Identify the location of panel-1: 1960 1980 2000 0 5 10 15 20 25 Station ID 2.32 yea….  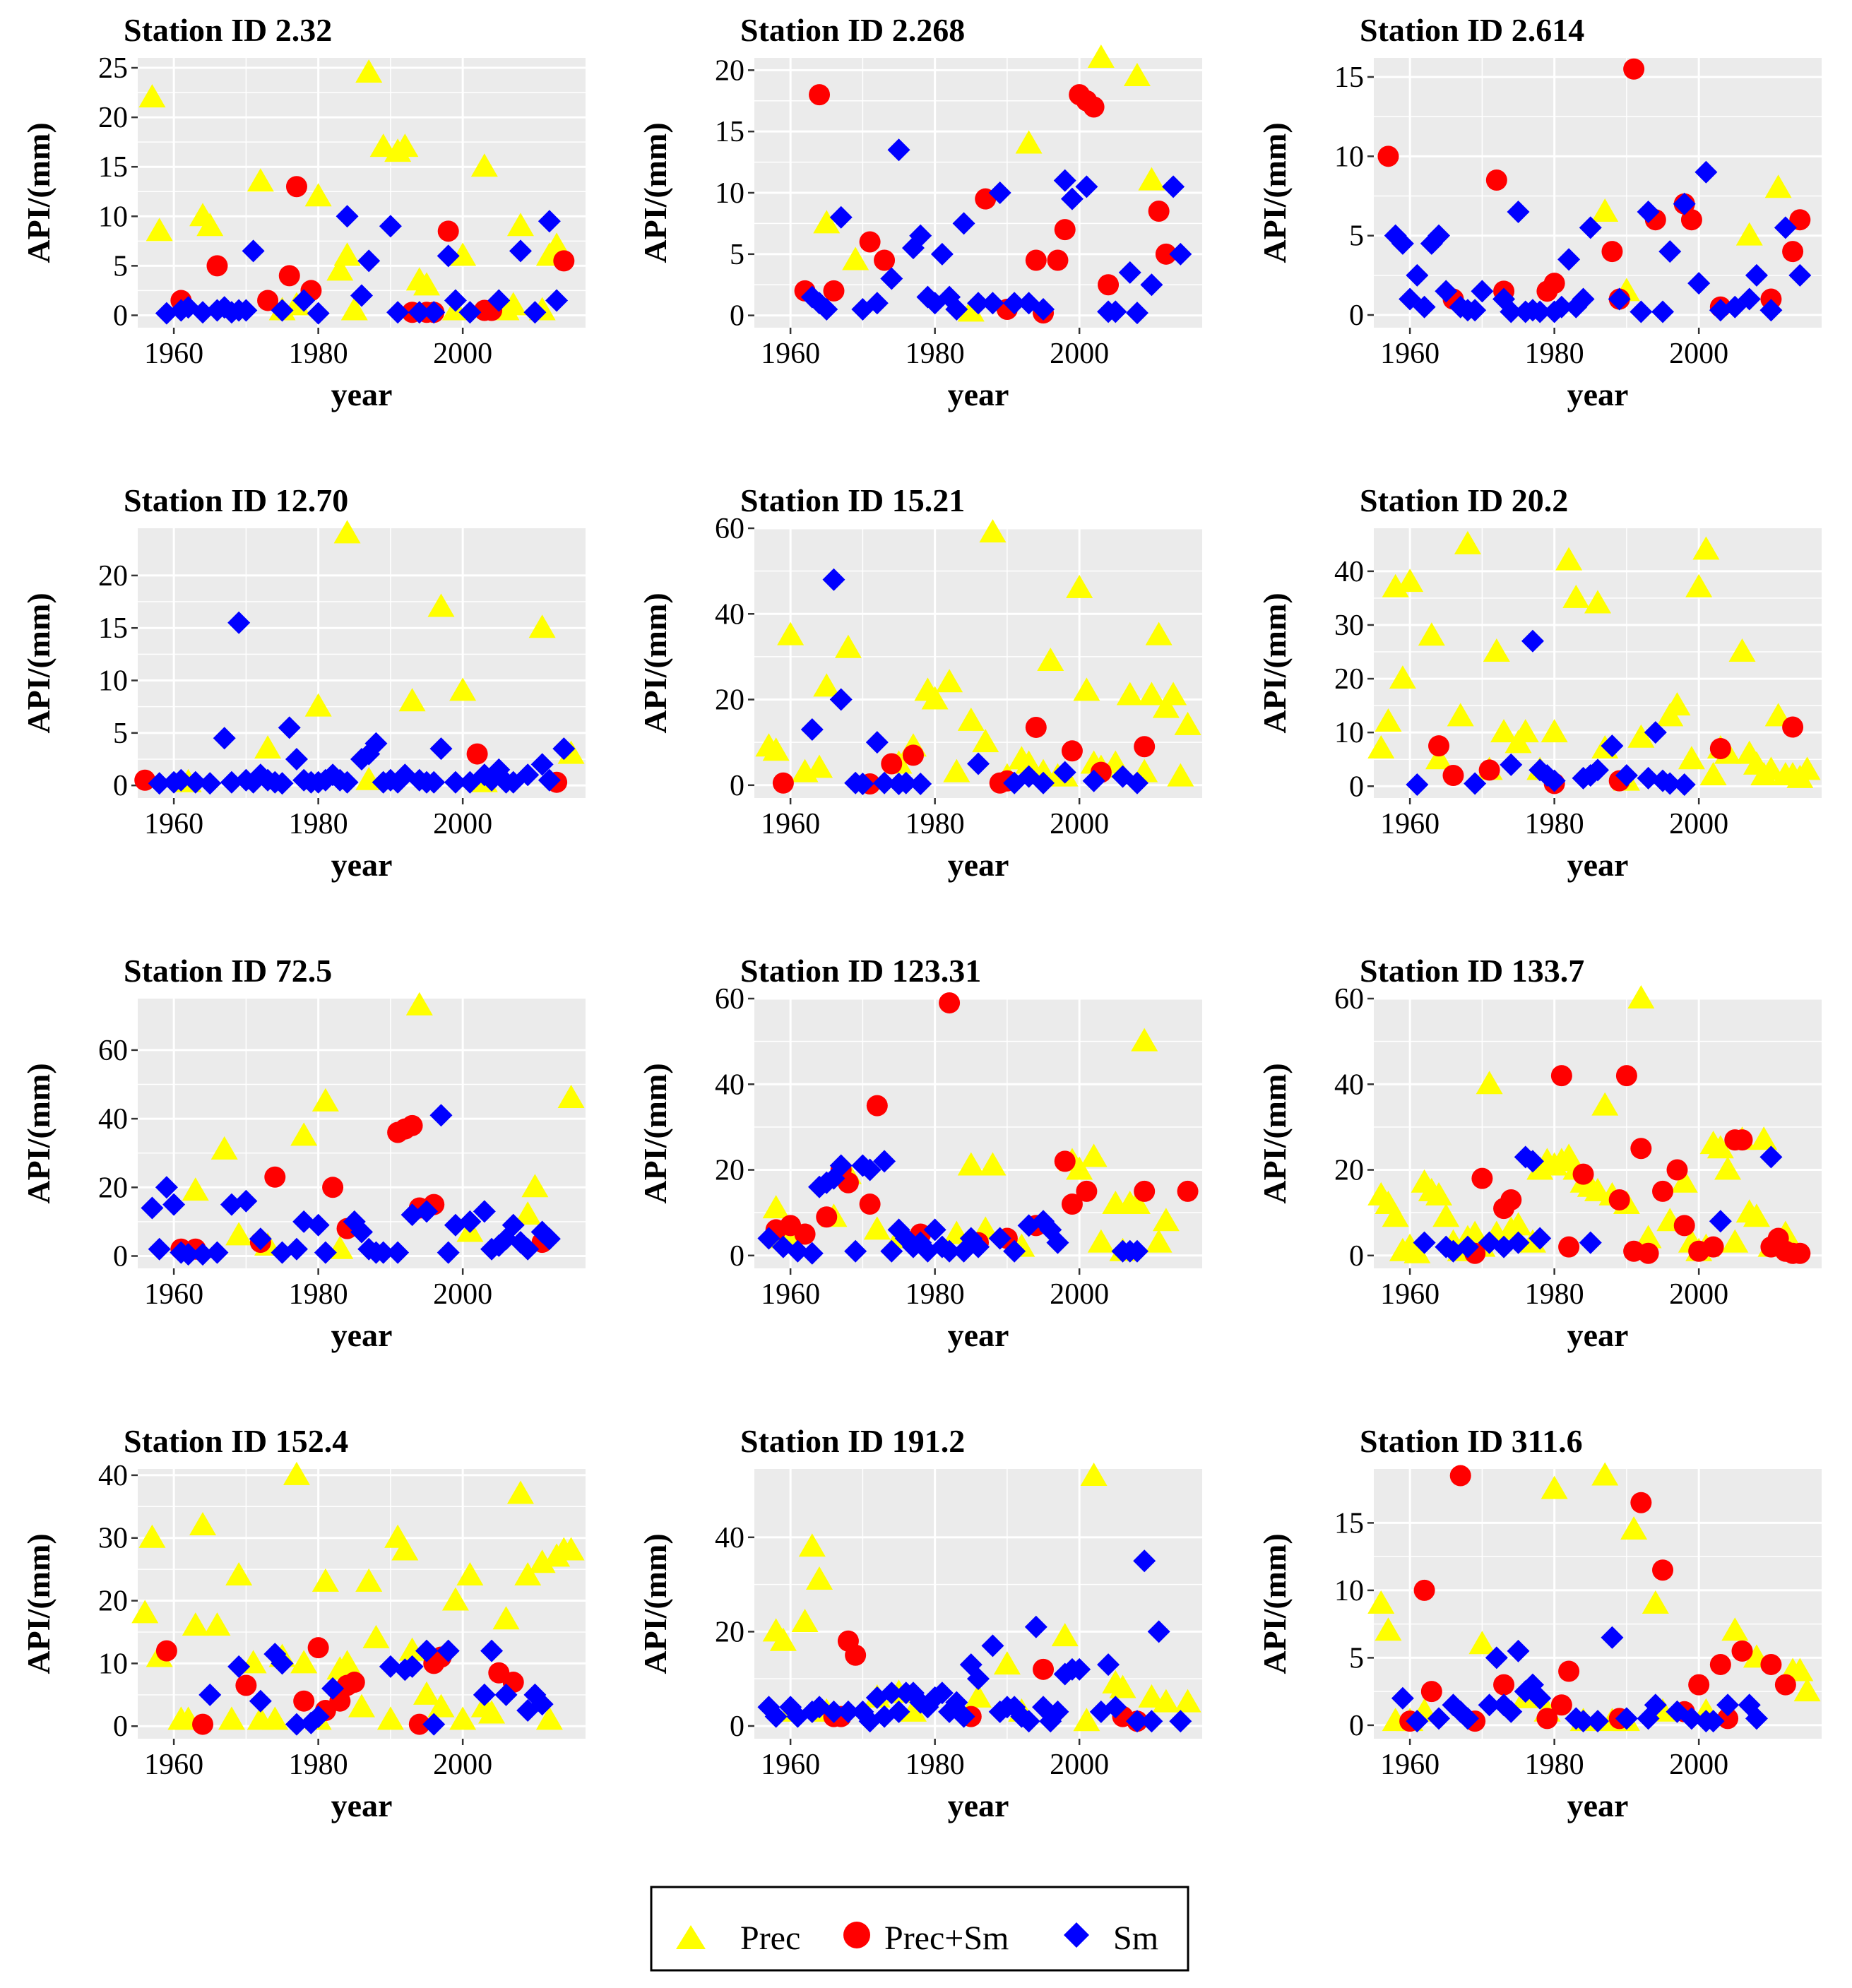
(303, 212).